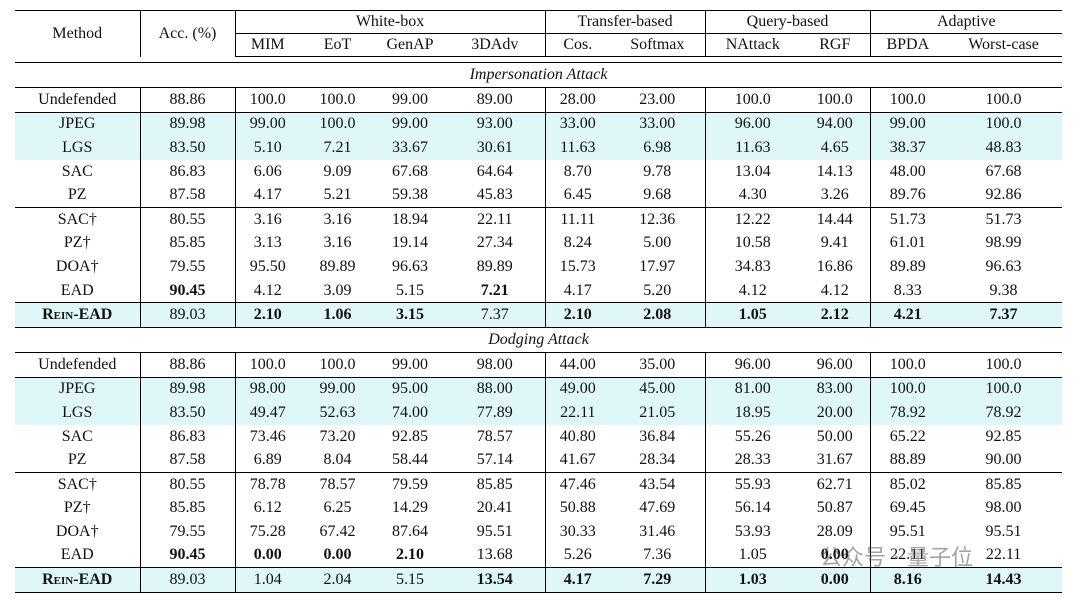 This screenshot has height=599, width=1080. What do you see at coordinates (77, 484) in the screenshot?
I see `method-cell: SAC†` at bounding box center [77, 484].